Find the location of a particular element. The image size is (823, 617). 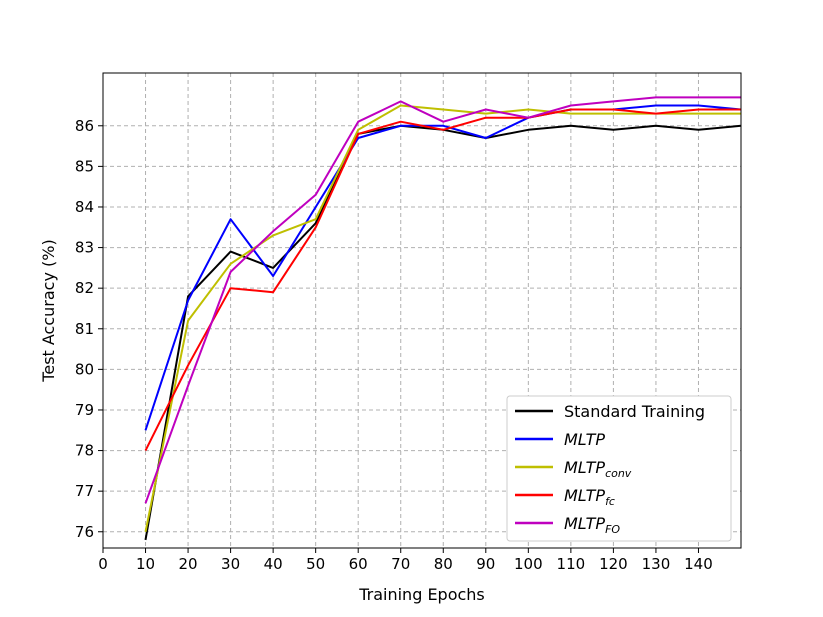

legend-label-sub: conv is located at coordinates (618, 473).